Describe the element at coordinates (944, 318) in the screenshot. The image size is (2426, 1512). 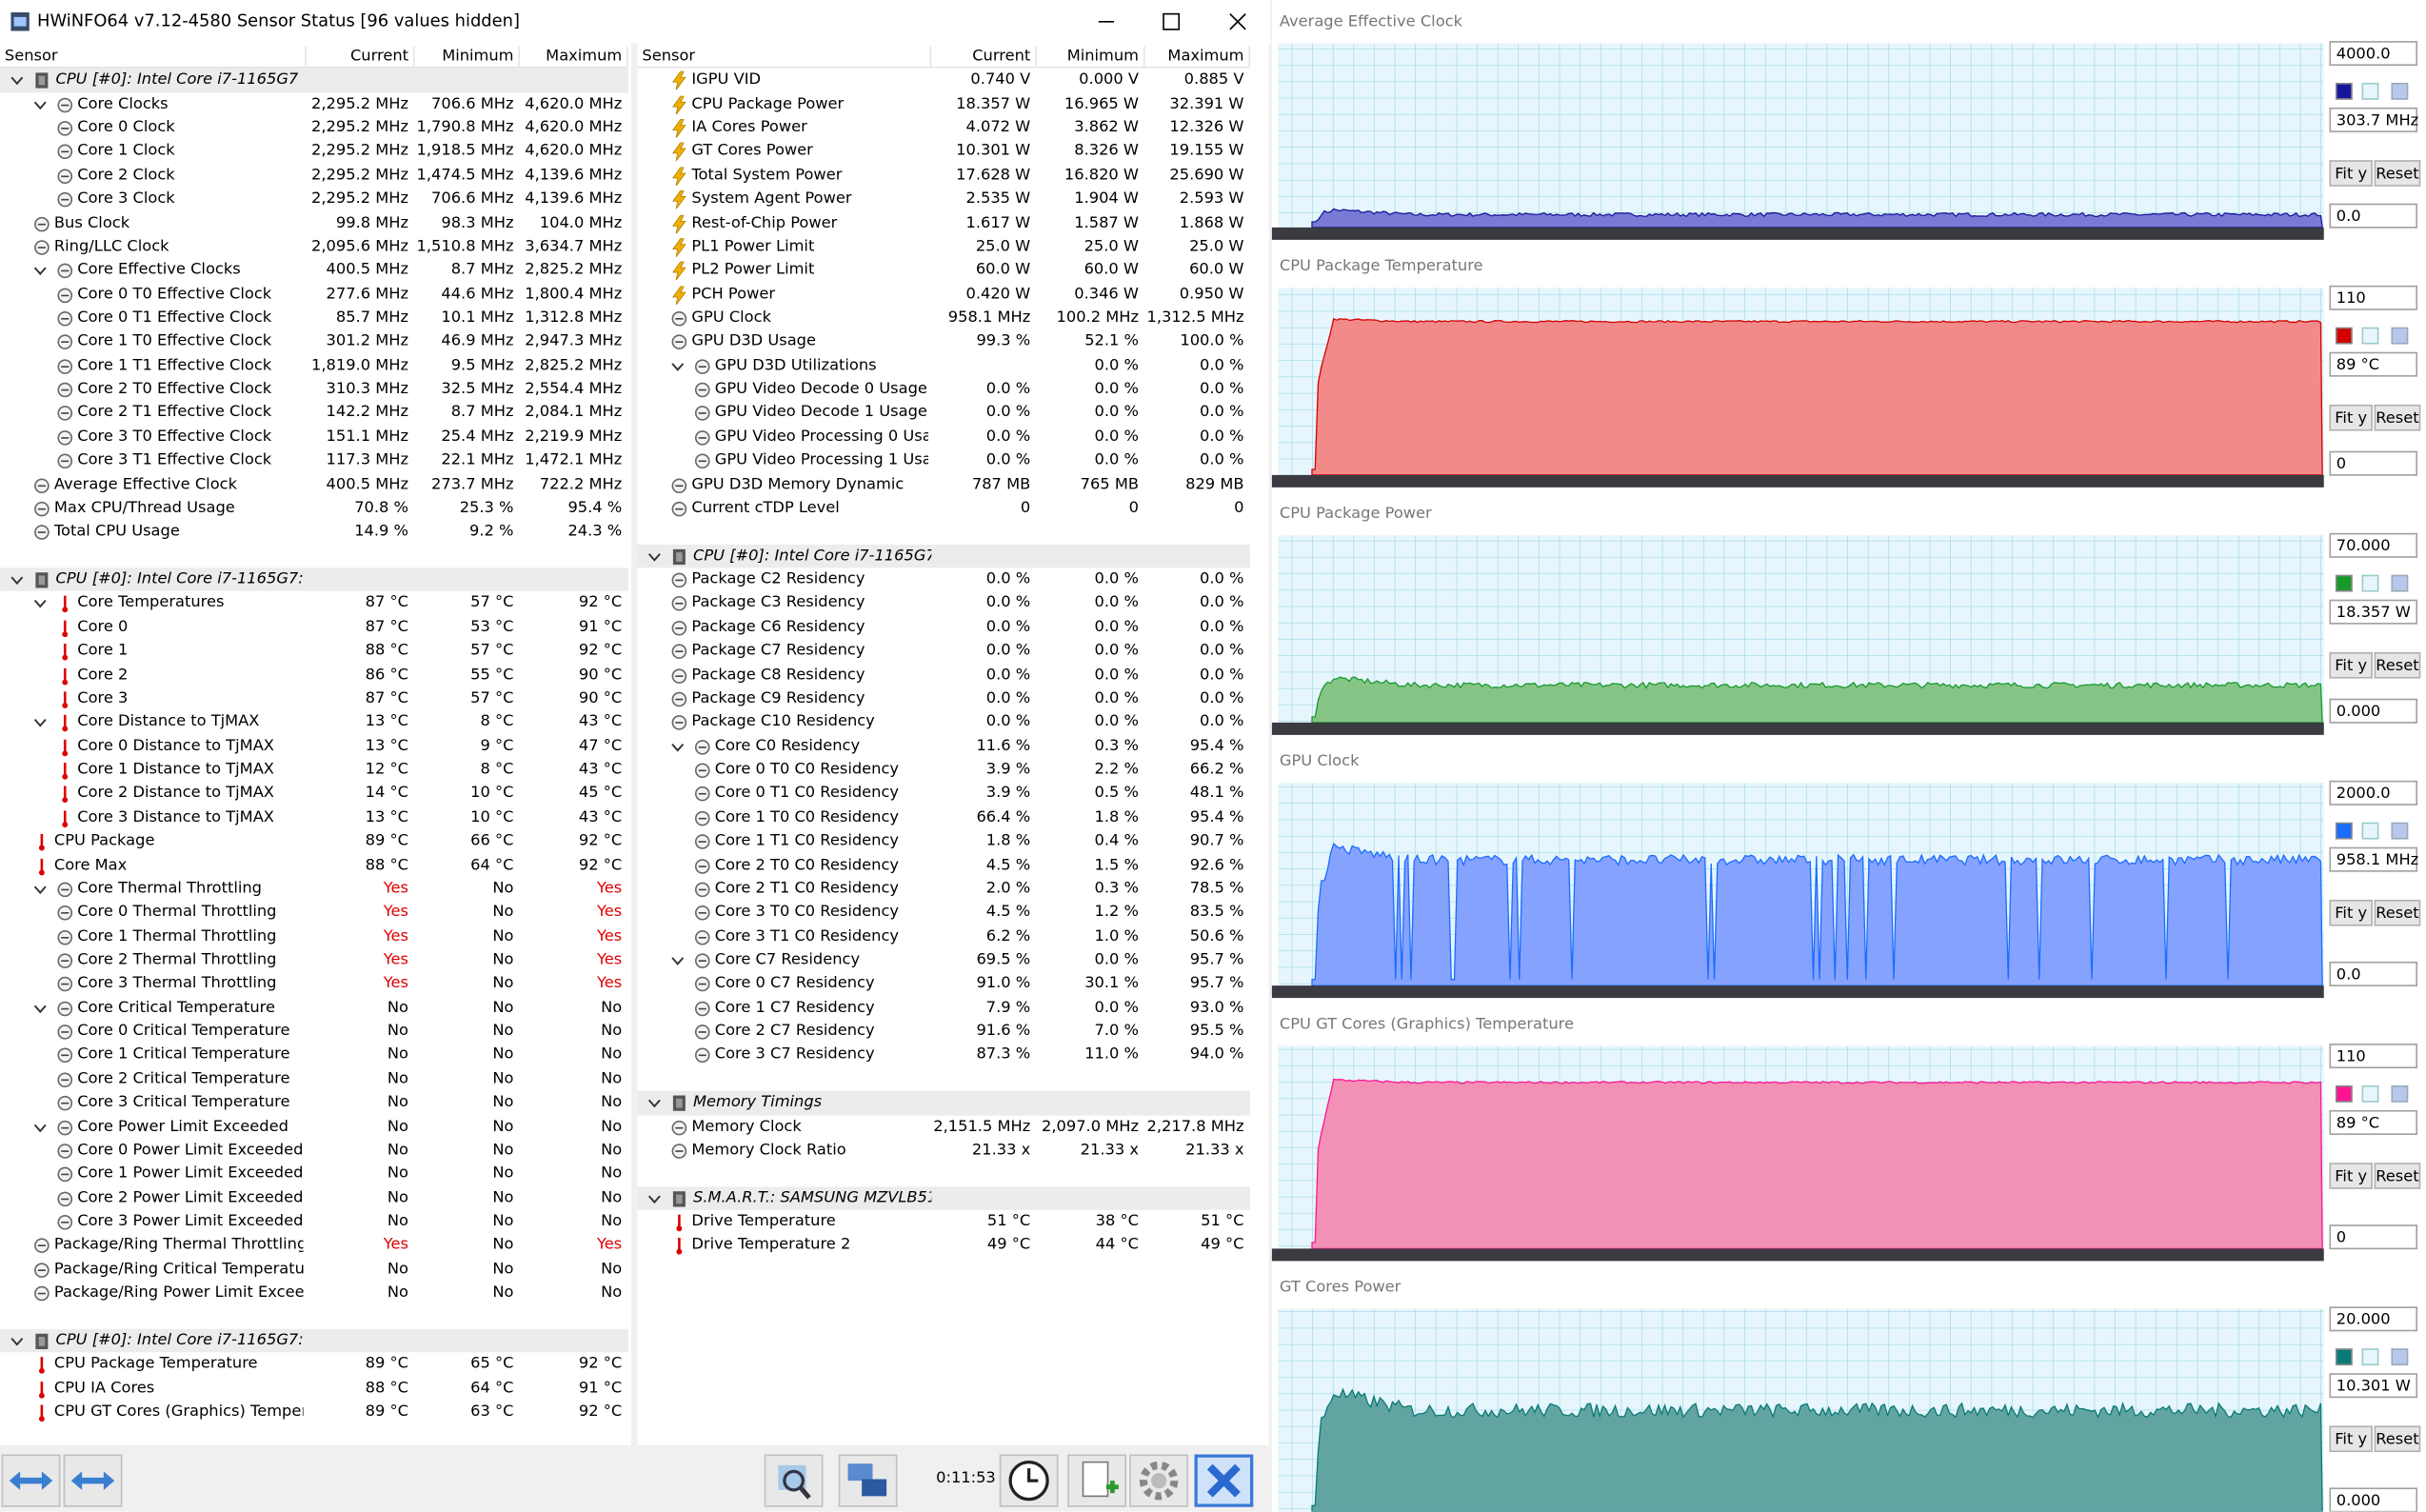
I see `sensor-row: GPU Clock 958.1 MHz 100.2 MHz 1,312.5 MHz` at that location.